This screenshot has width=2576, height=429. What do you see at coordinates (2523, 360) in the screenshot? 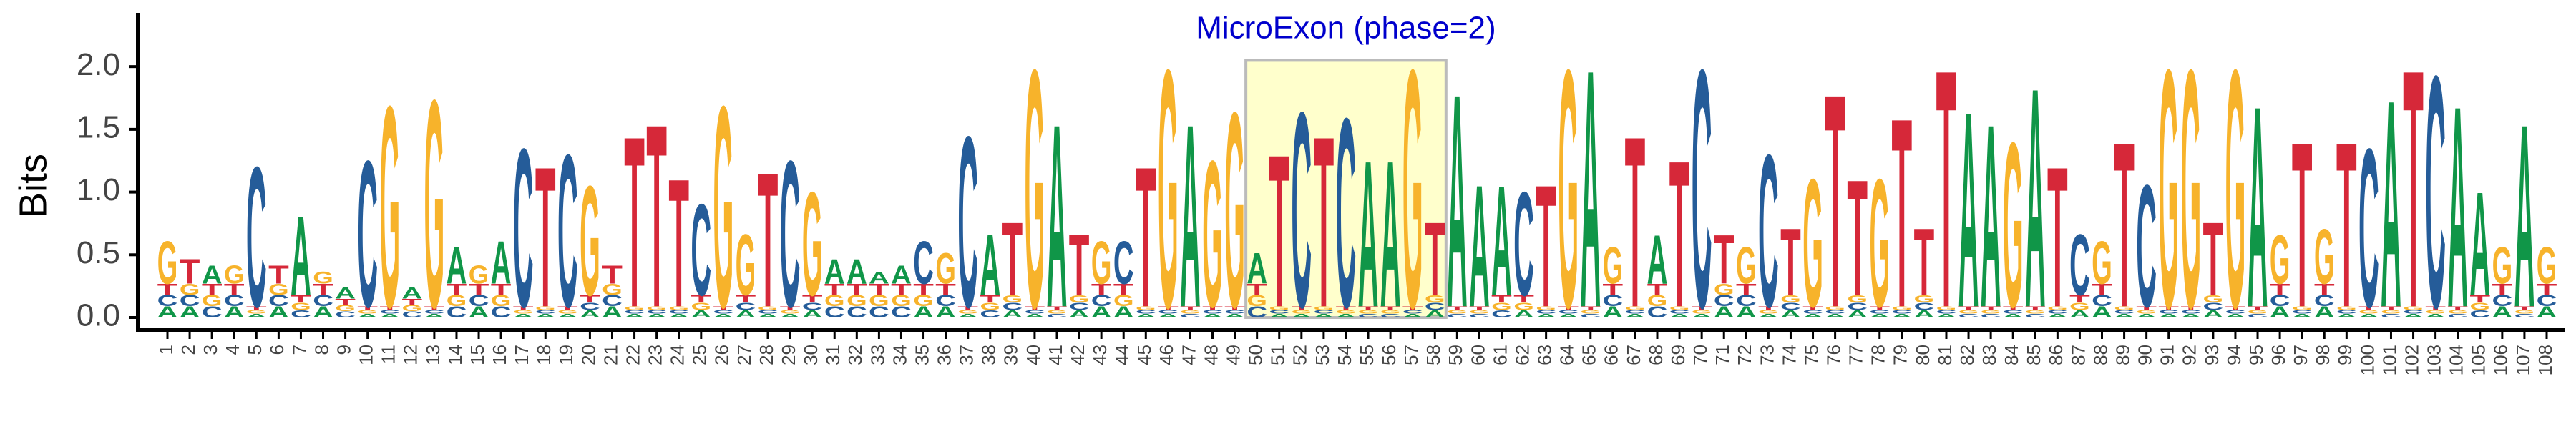
I see `x-tick-label: 107` at bounding box center [2523, 360].